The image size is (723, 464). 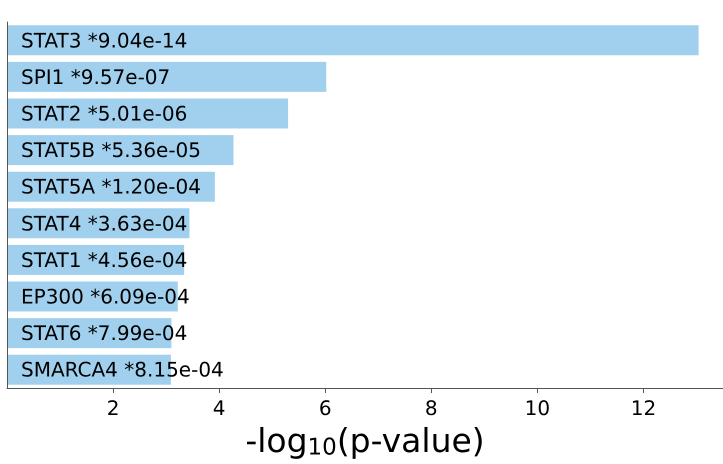 I want to click on y-tick-label: STAT2 *5.01e-06, so click(x=104, y=114).